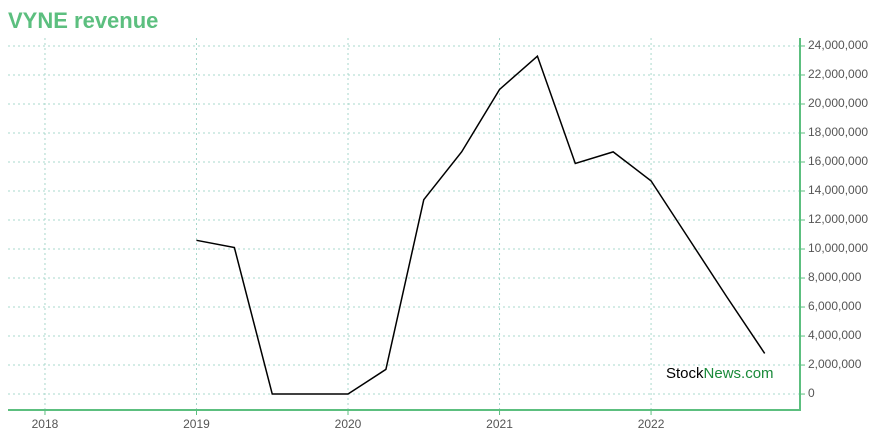 The image size is (880, 440). What do you see at coordinates (739, 373) in the screenshot?
I see `watermark-news: News.com` at bounding box center [739, 373].